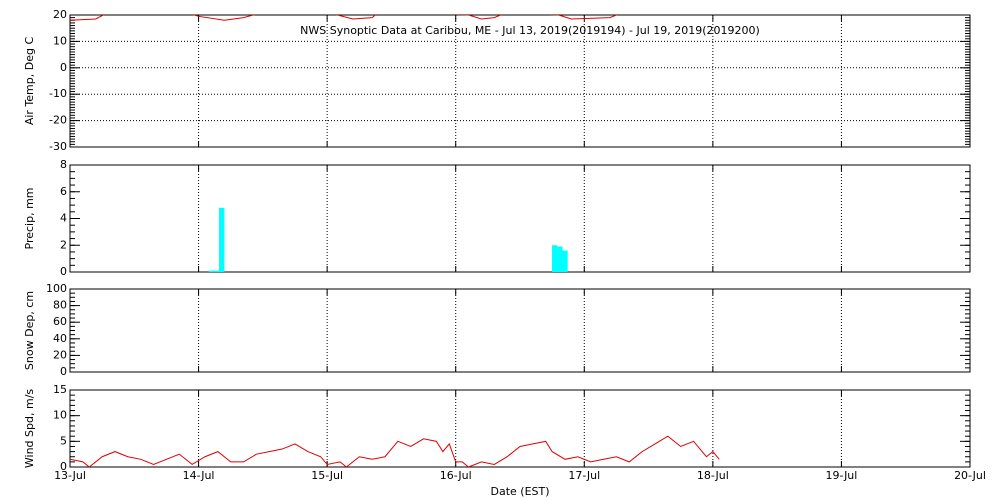 The height and width of the screenshot is (500, 1000). Describe the element at coordinates (970, 475) in the screenshot. I see `x-tick-label: 20-Jul` at that location.